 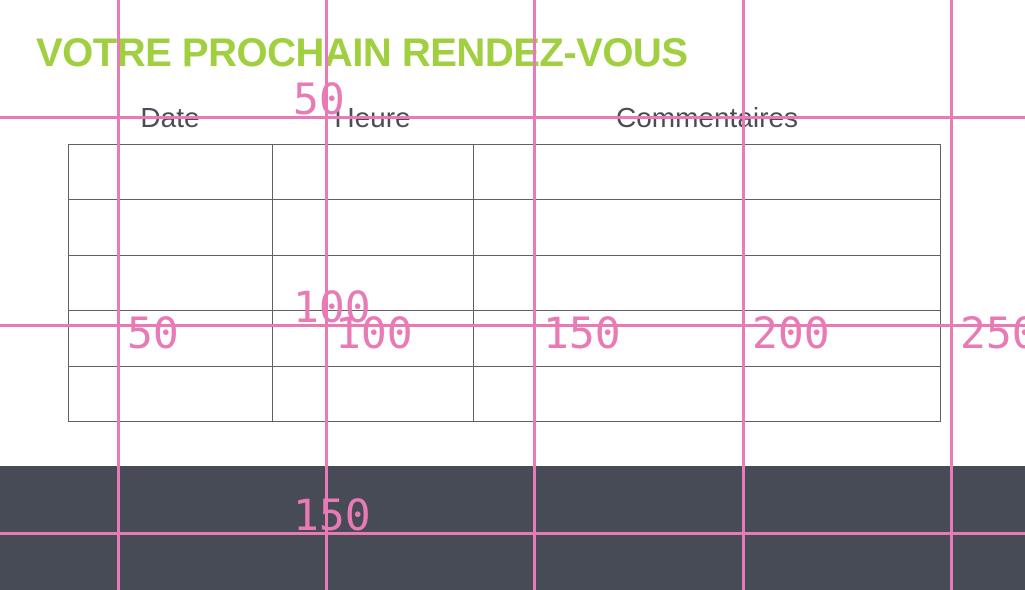 I want to click on page-title: VOTRE PROCHAIN RENDEZ-VOUS, so click(x=362, y=53).